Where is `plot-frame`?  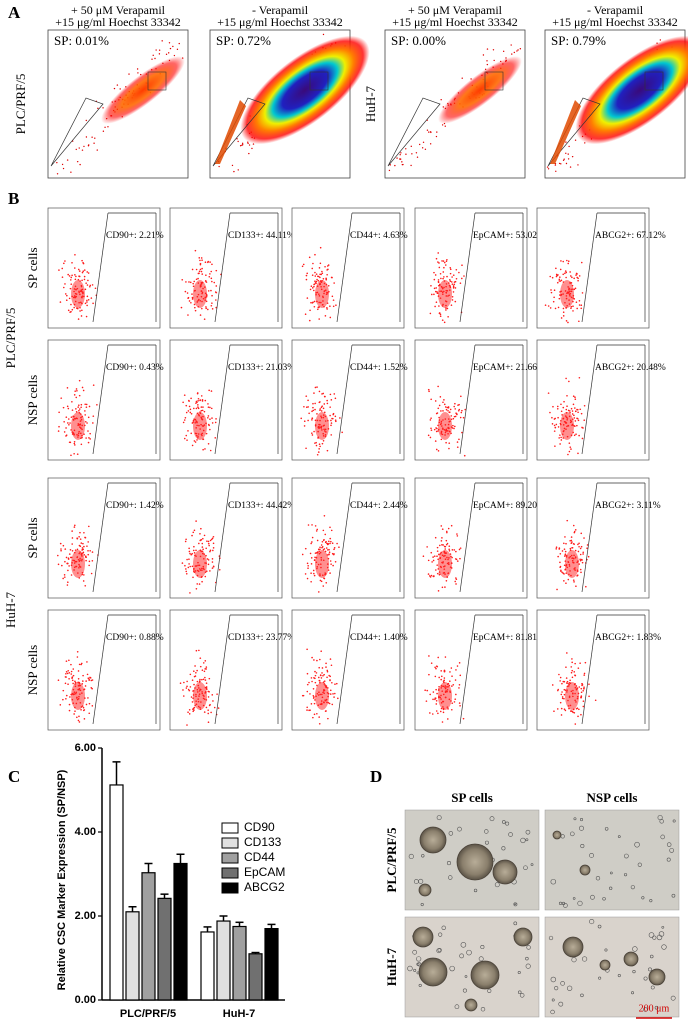 plot-frame is located at coordinates (471, 538).